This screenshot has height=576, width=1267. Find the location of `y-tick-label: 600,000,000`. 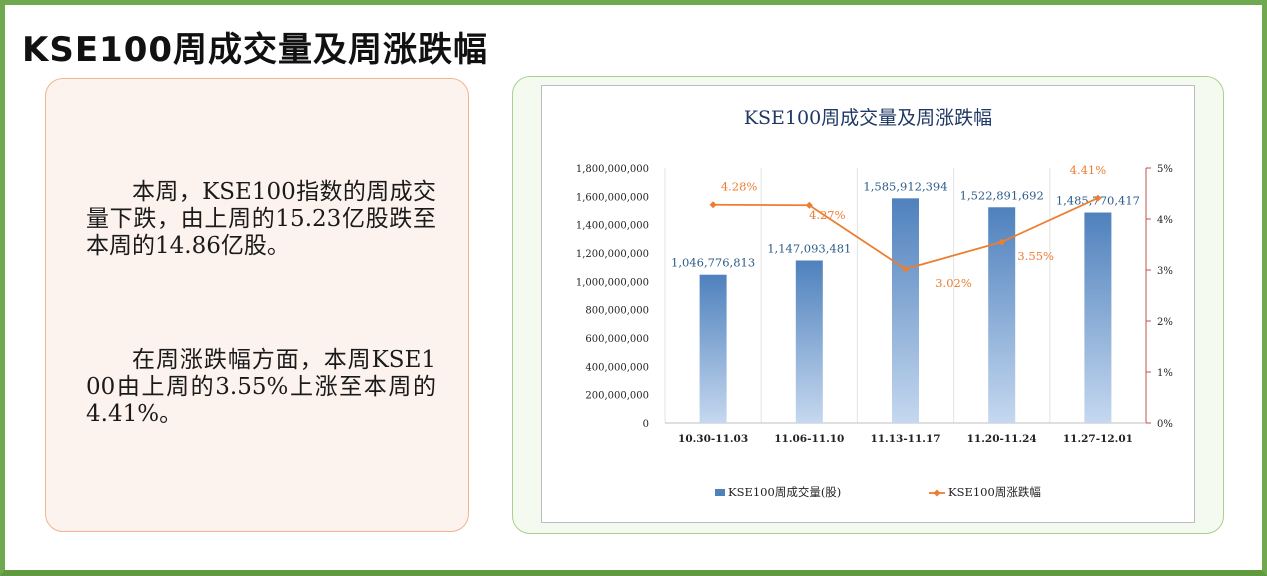

y-tick-label: 600,000,000 is located at coordinates (617, 339).